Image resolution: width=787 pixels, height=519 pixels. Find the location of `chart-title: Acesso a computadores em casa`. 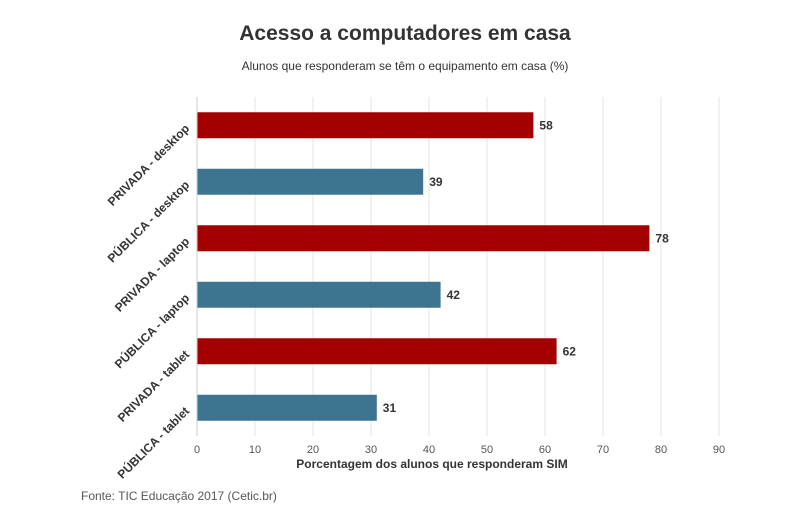

chart-title: Acesso a computadores em casa is located at coordinates (405, 33).